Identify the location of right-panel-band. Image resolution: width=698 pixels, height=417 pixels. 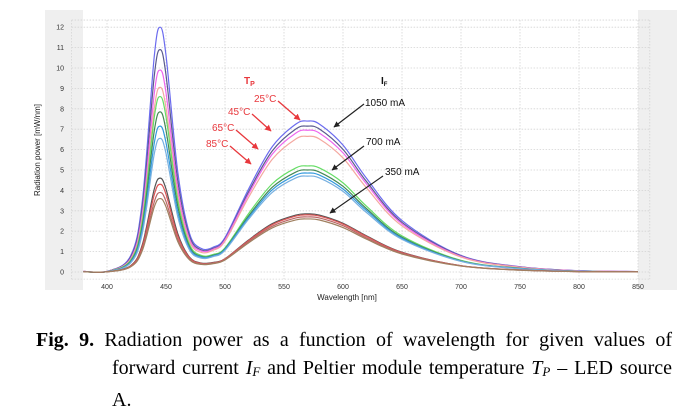
(657, 150).